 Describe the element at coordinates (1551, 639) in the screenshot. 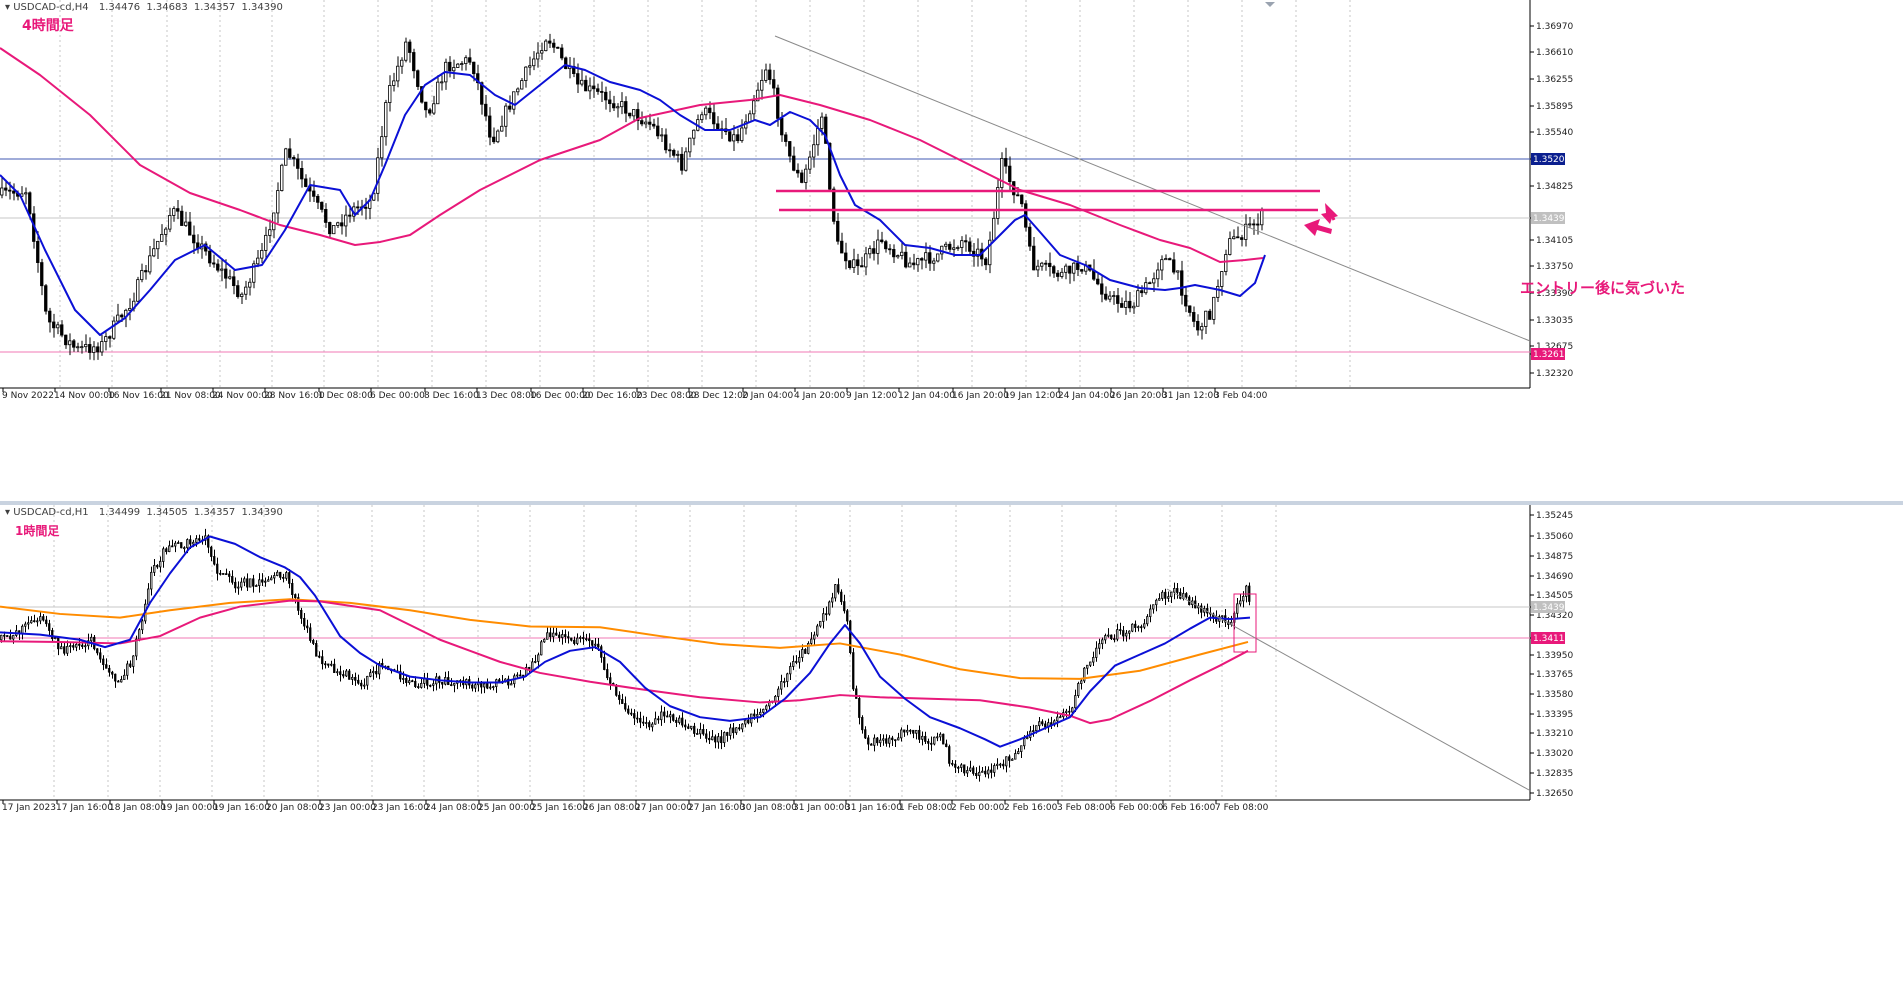

I see `h1-tag-pink-level: 1.34118` at that location.